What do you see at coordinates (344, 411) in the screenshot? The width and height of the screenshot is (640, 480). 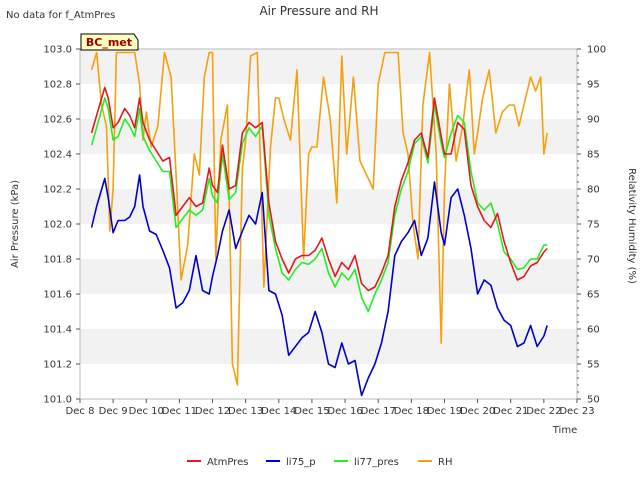 I see `x-tick-label: Dec 16` at bounding box center [344, 411].